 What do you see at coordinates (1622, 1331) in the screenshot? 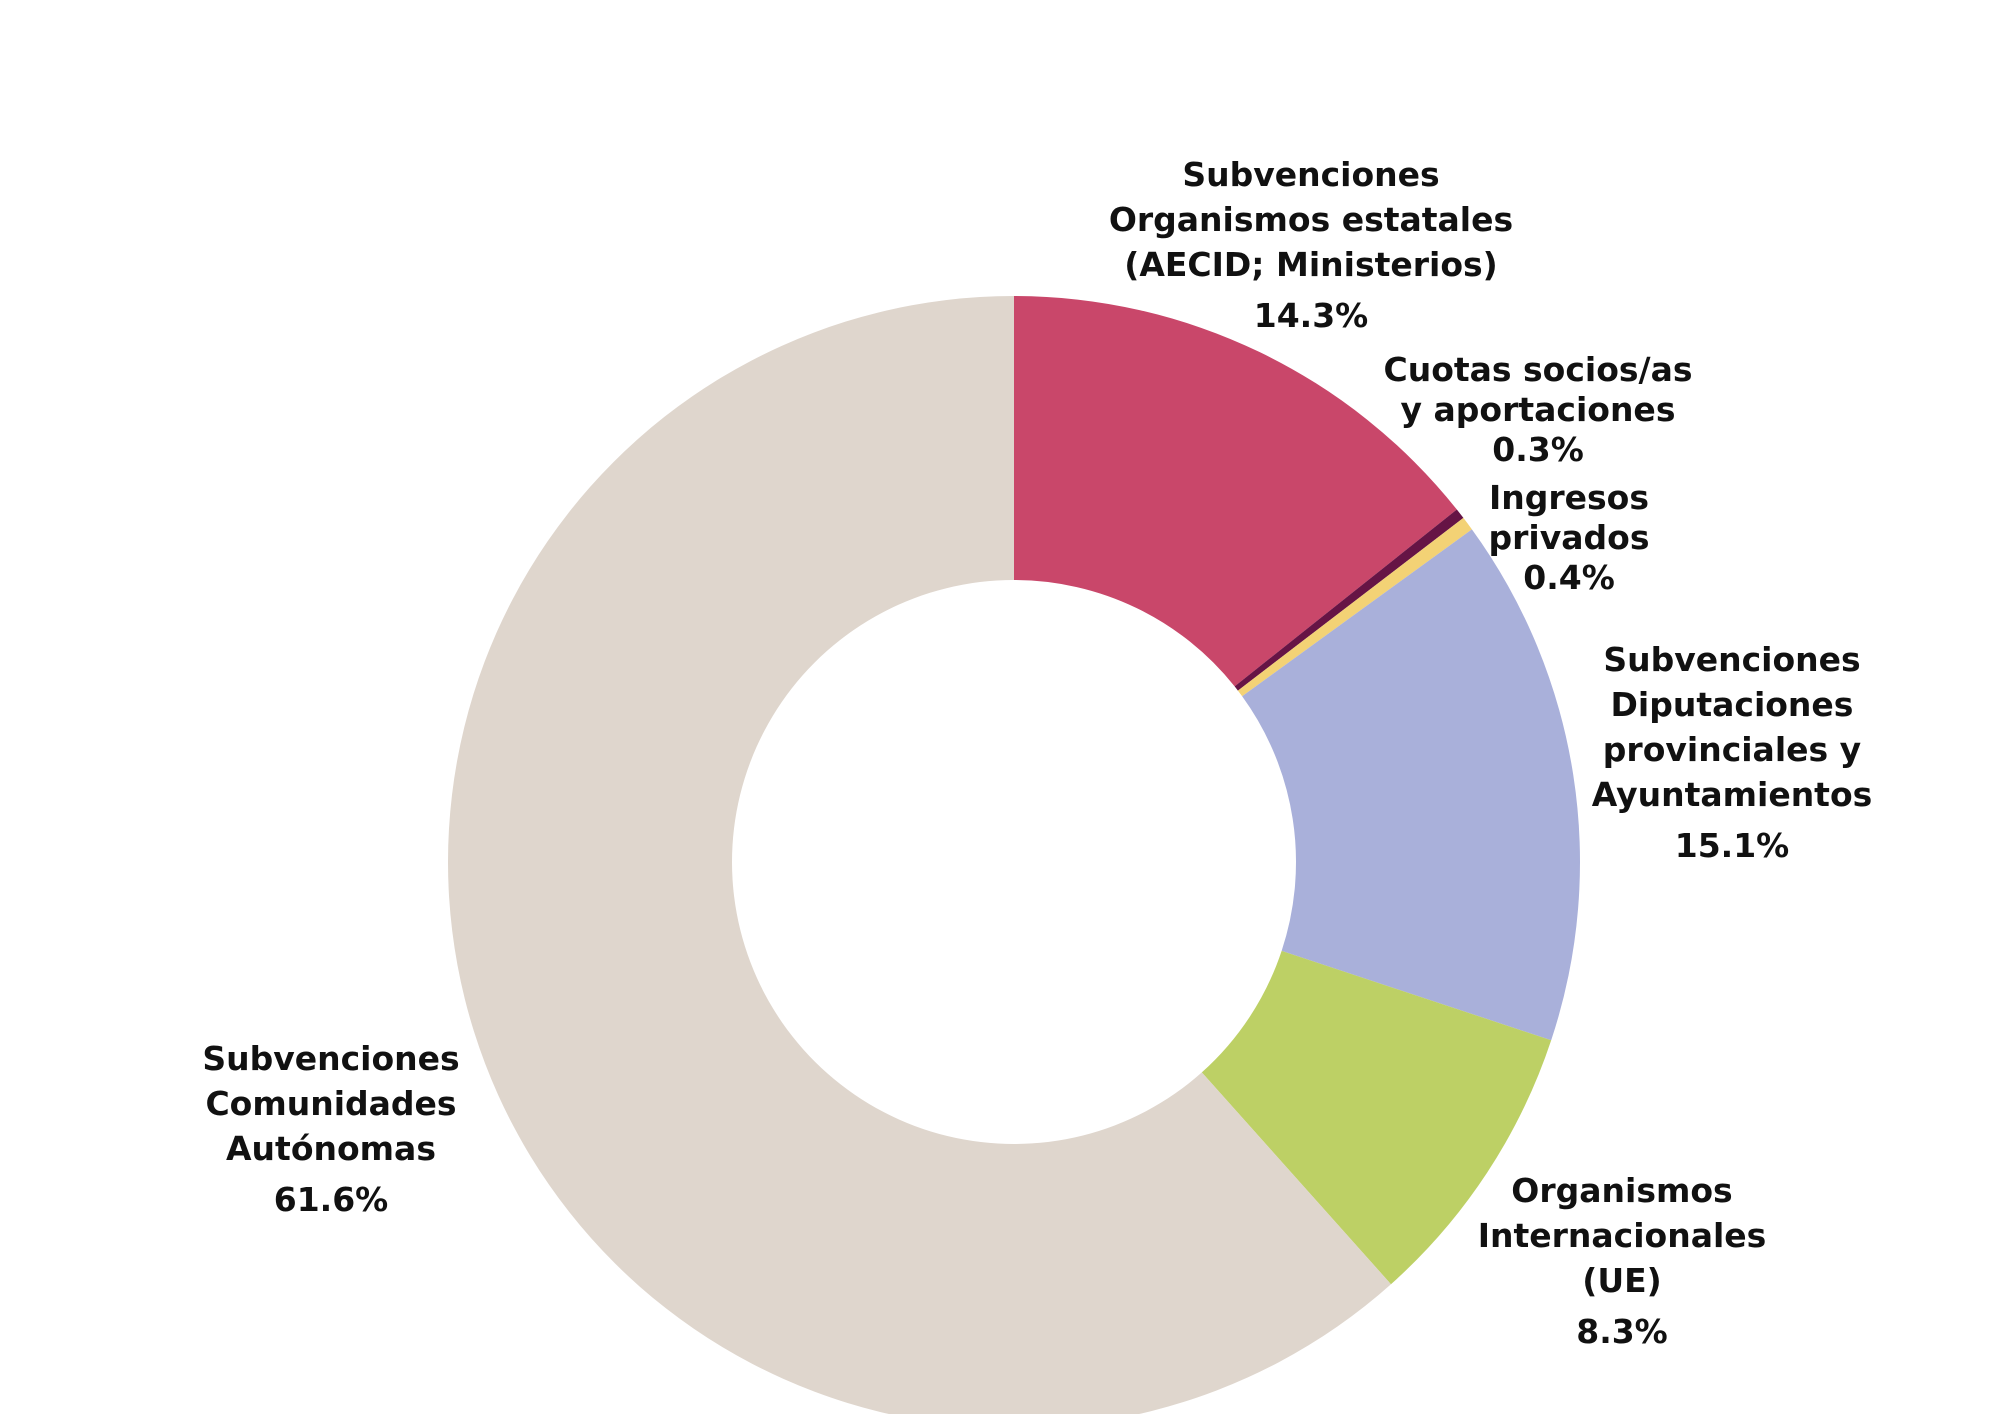
I see `slice-value-label: 8.3%` at bounding box center [1622, 1331].